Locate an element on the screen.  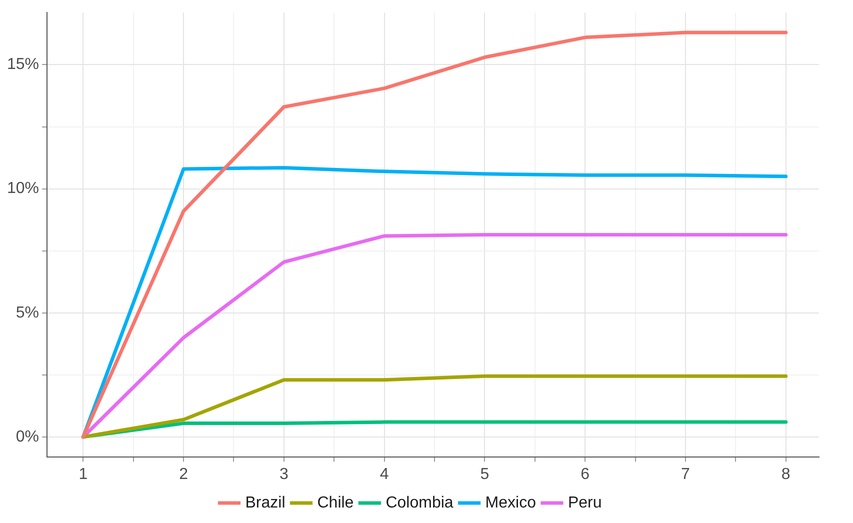
legend-label: Colombia is located at coordinates (420, 503).